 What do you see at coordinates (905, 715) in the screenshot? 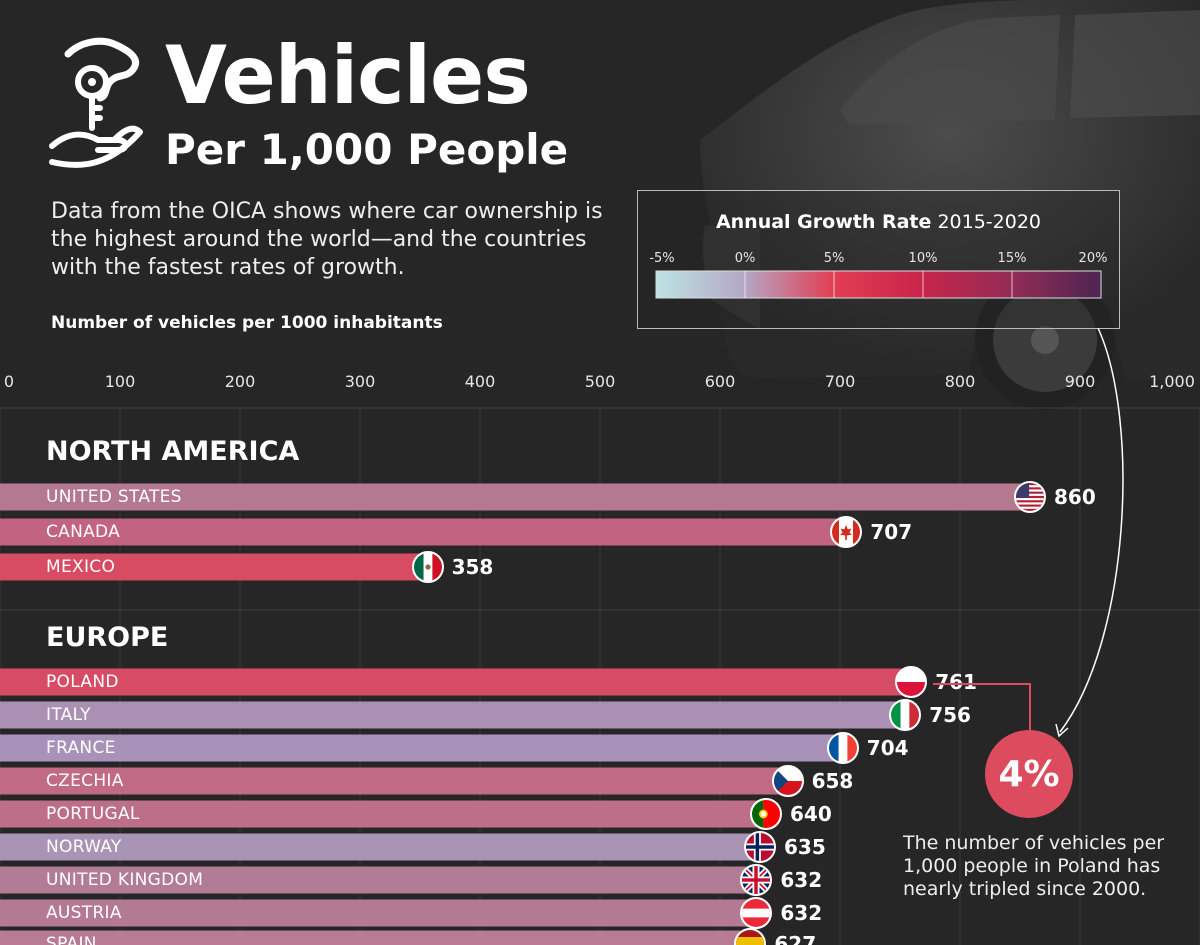
I see `italy-flag-icon` at bounding box center [905, 715].